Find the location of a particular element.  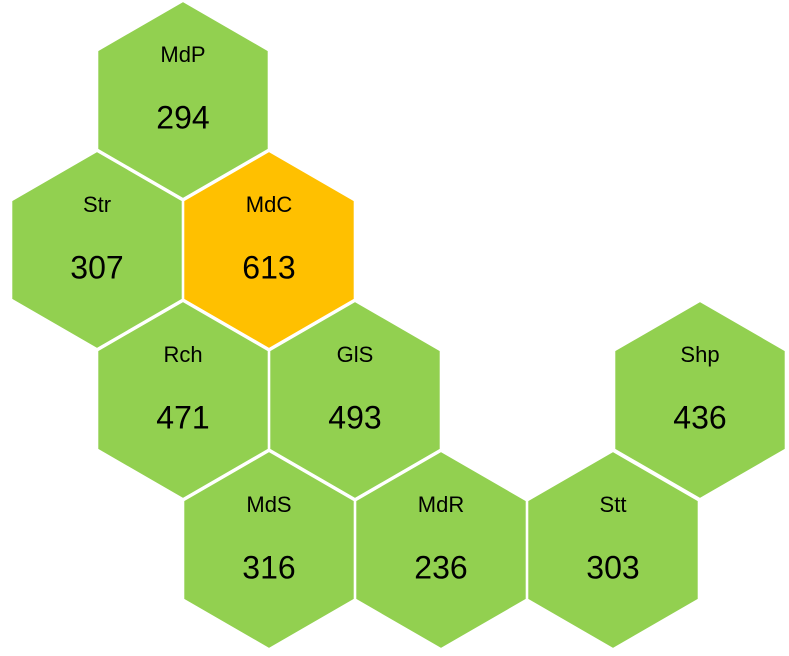

hex-value: 493 is located at coordinates (354, 417).